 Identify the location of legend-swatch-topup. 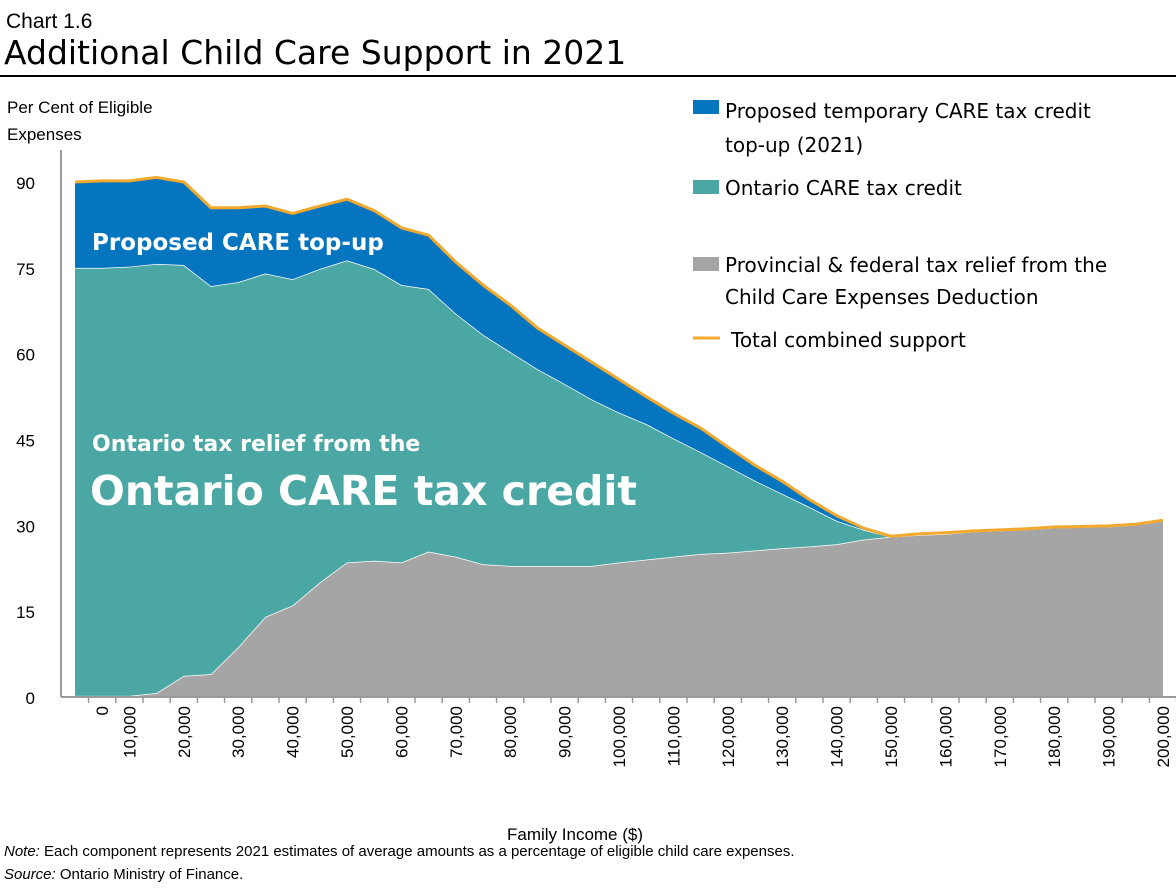
(706, 107).